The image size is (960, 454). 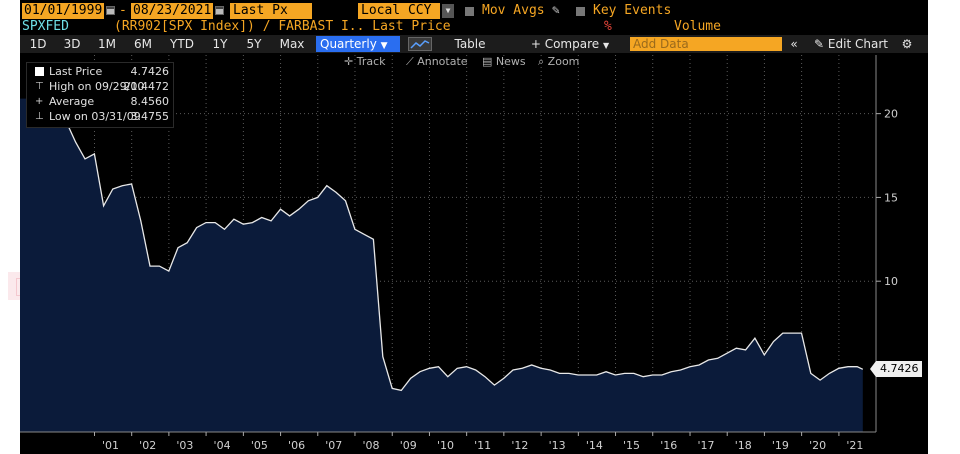 What do you see at coordinates (150, 116) in the screenshot?
I see `legend-value: 3.4755` at bounding box center [150, 116].